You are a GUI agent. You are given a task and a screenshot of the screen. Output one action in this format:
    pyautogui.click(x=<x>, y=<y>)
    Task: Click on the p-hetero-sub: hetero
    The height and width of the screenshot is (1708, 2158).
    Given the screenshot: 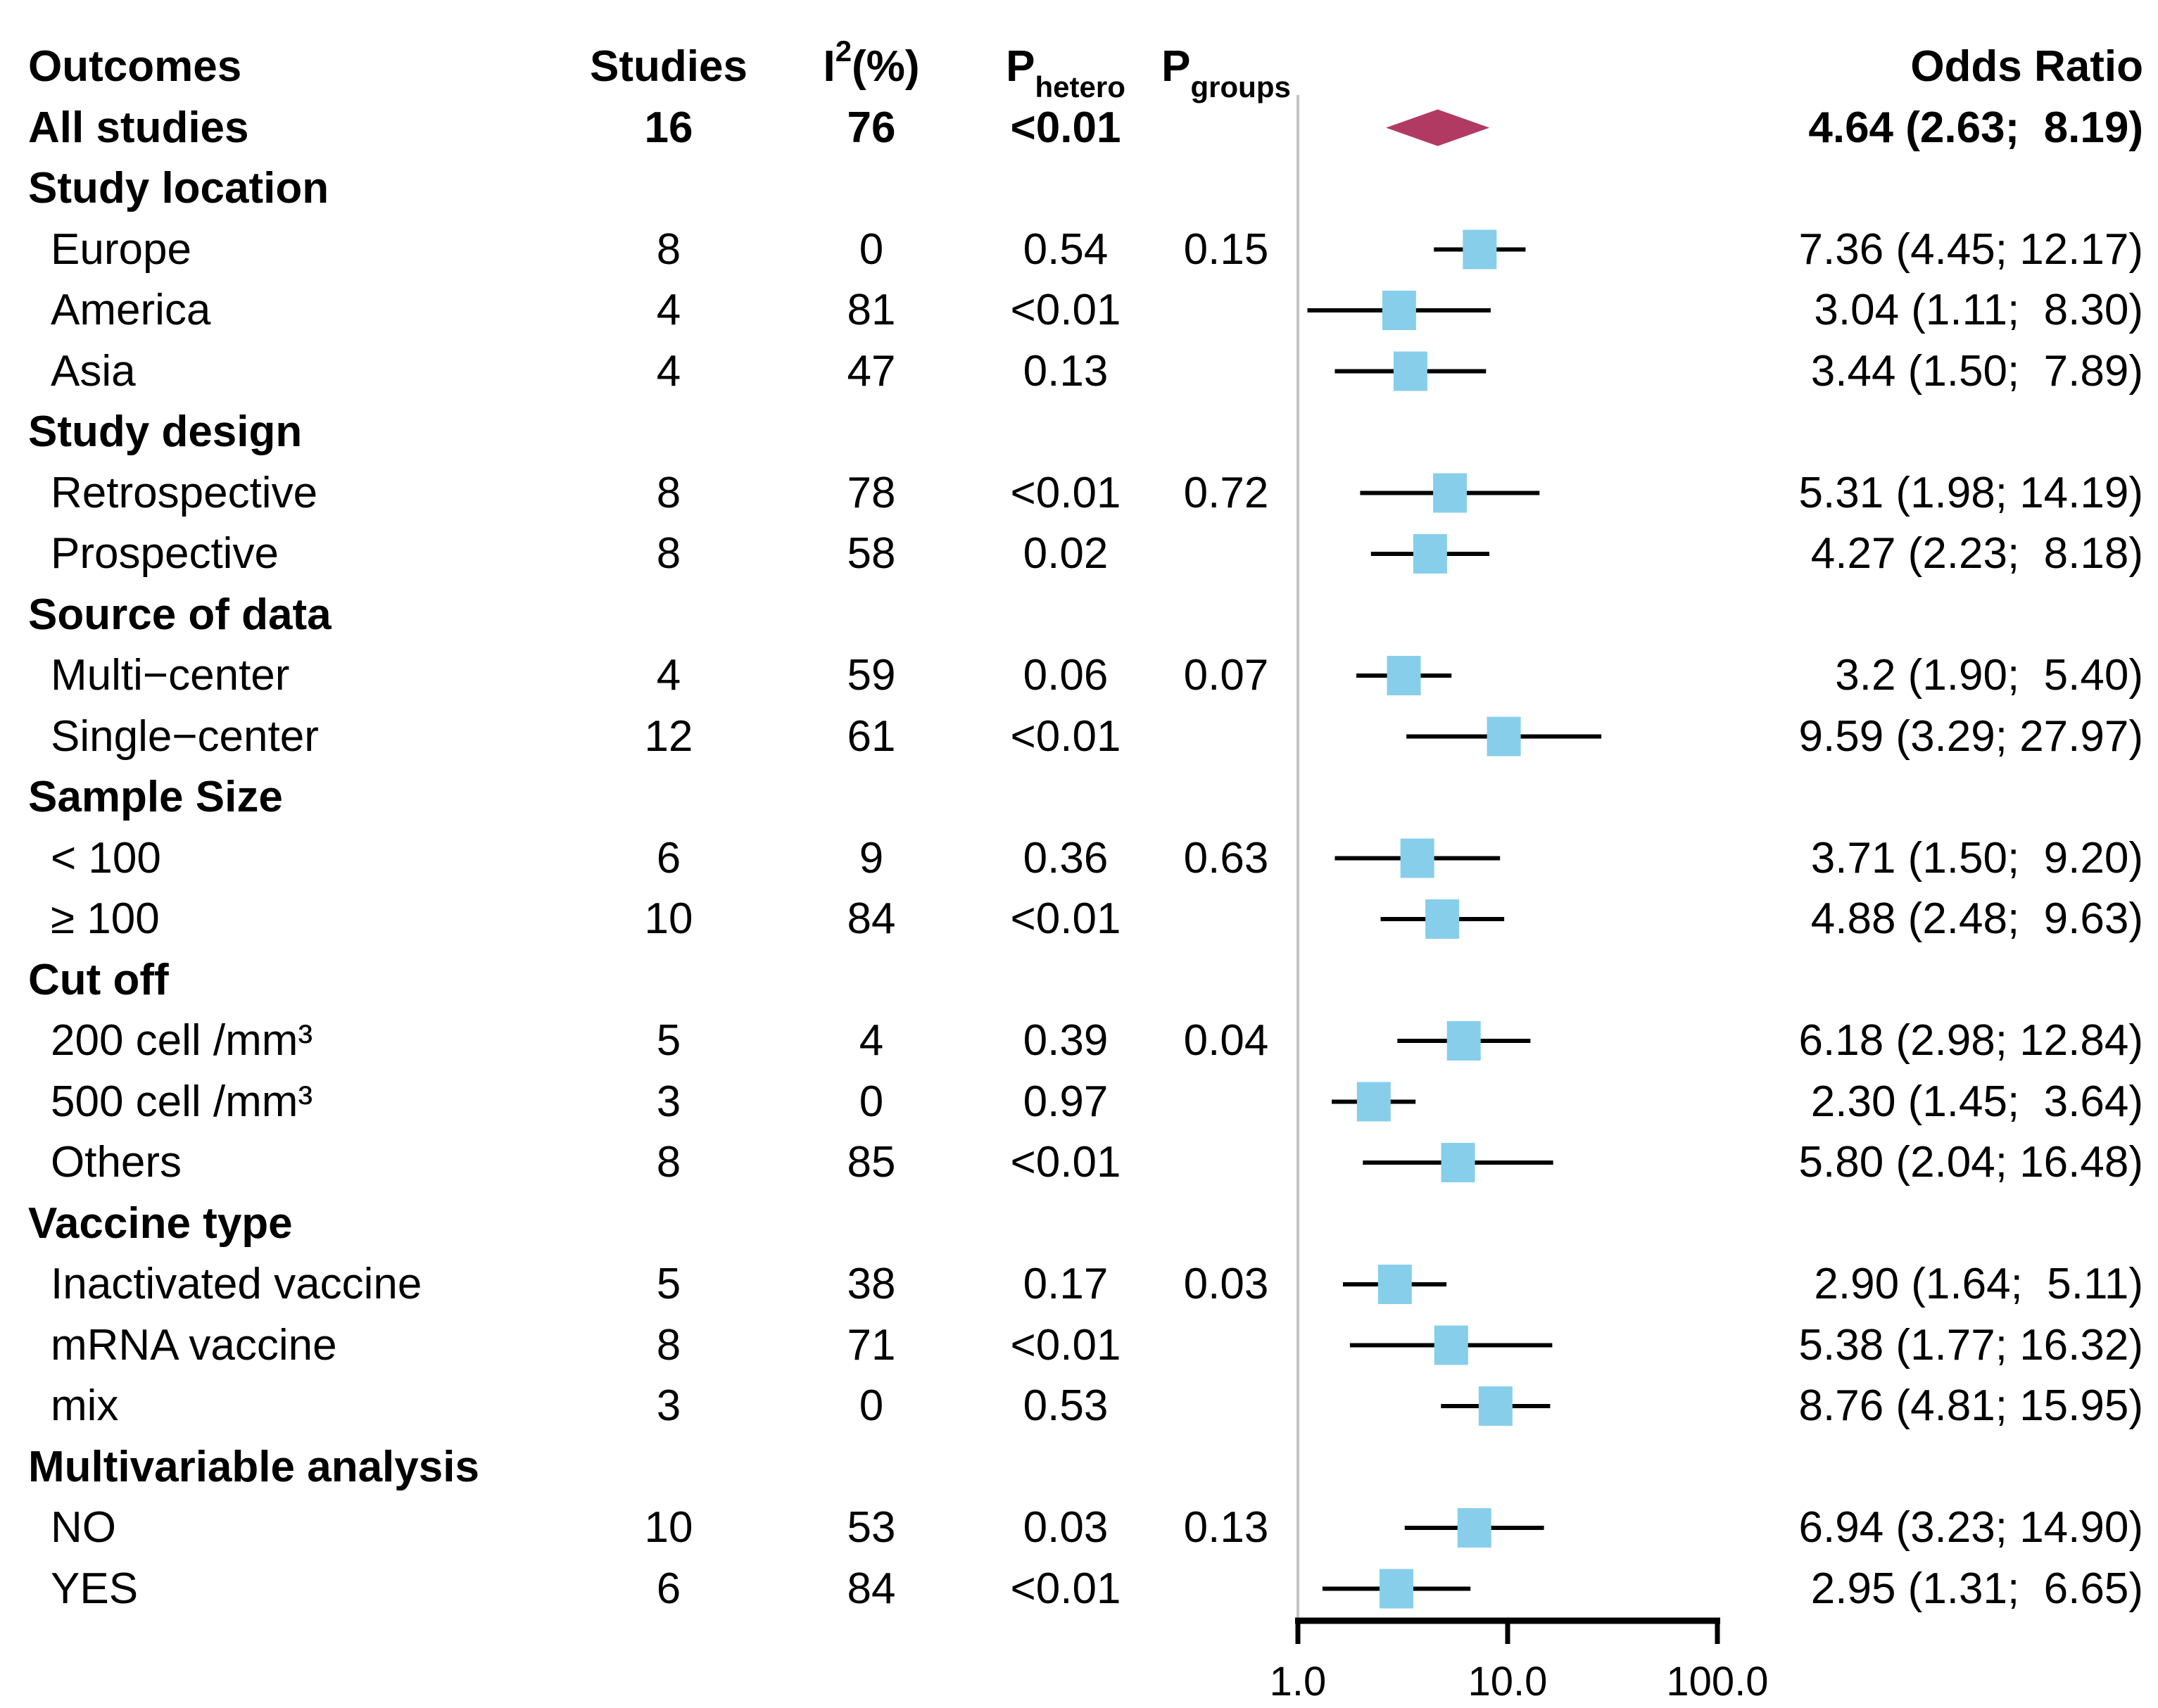 What is the action you would take?
    pyautogui.click(x=1080, y=86)
    